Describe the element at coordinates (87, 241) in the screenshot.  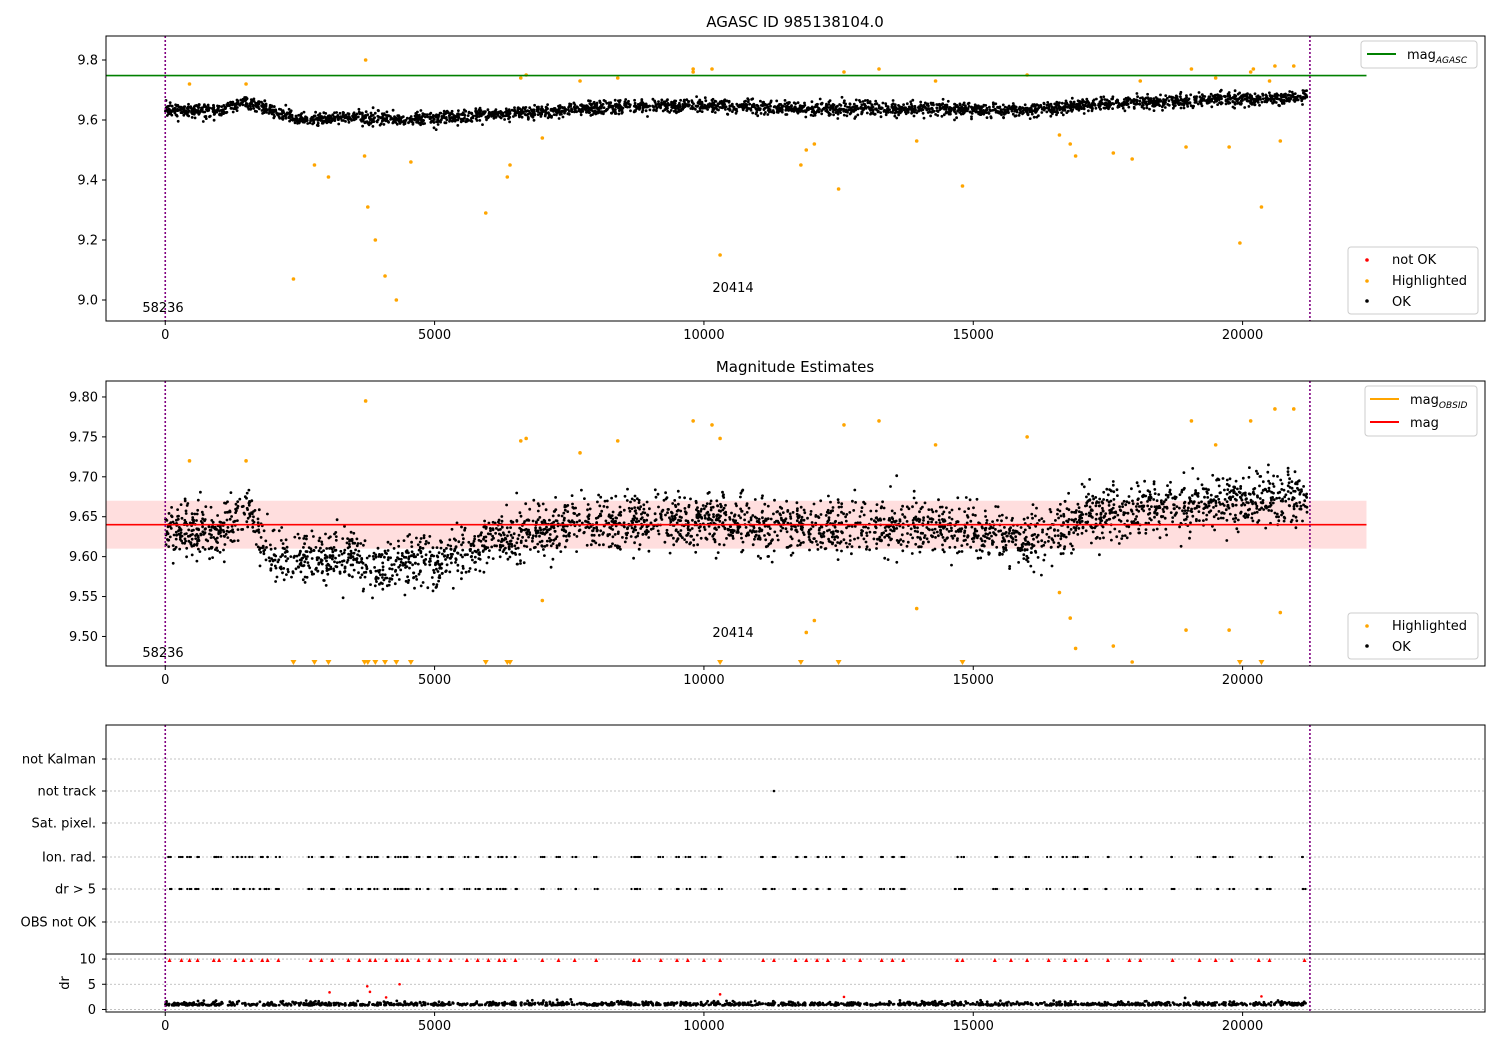
I see `y-tick-label: 9.2` at that location.